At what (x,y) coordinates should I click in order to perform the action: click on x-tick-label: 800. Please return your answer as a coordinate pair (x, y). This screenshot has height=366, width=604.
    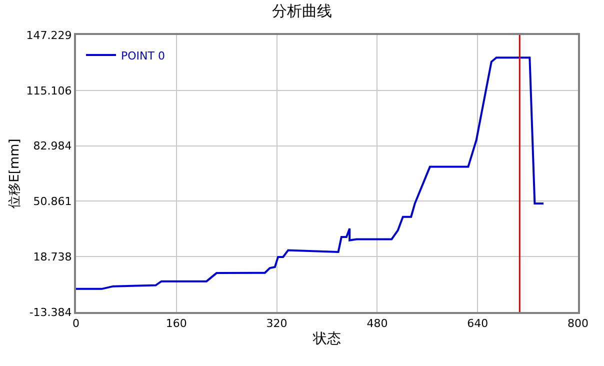
    Looking at the image, I should click on (578, 323).